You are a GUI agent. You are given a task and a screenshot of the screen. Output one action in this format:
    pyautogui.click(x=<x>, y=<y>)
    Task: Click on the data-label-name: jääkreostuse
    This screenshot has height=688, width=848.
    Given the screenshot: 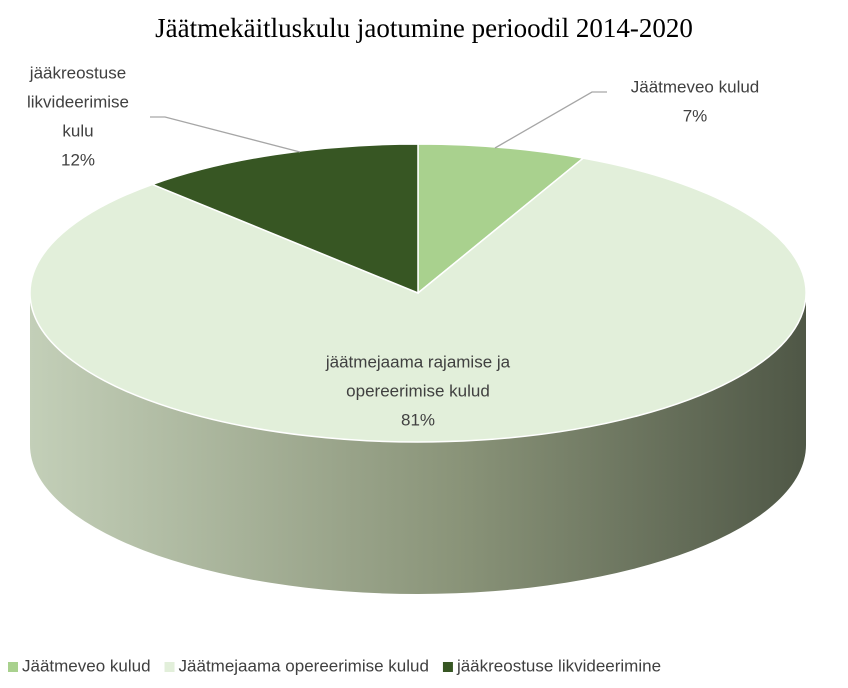 What is the action you would take?
    pyautogui.click(x=77, y=72)
    